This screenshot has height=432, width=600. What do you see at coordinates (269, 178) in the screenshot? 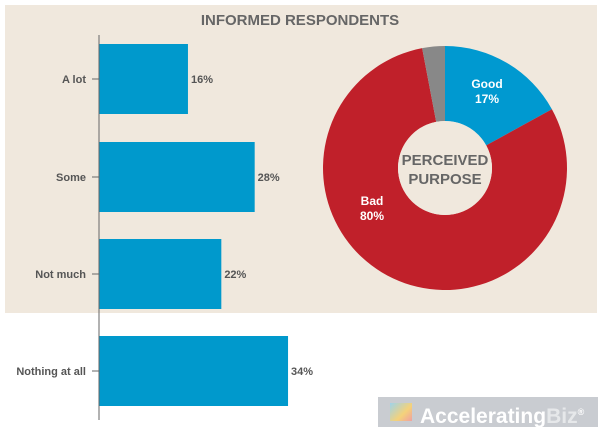
I see `bar-value-label: 28%` at bounding box center [269, 178].